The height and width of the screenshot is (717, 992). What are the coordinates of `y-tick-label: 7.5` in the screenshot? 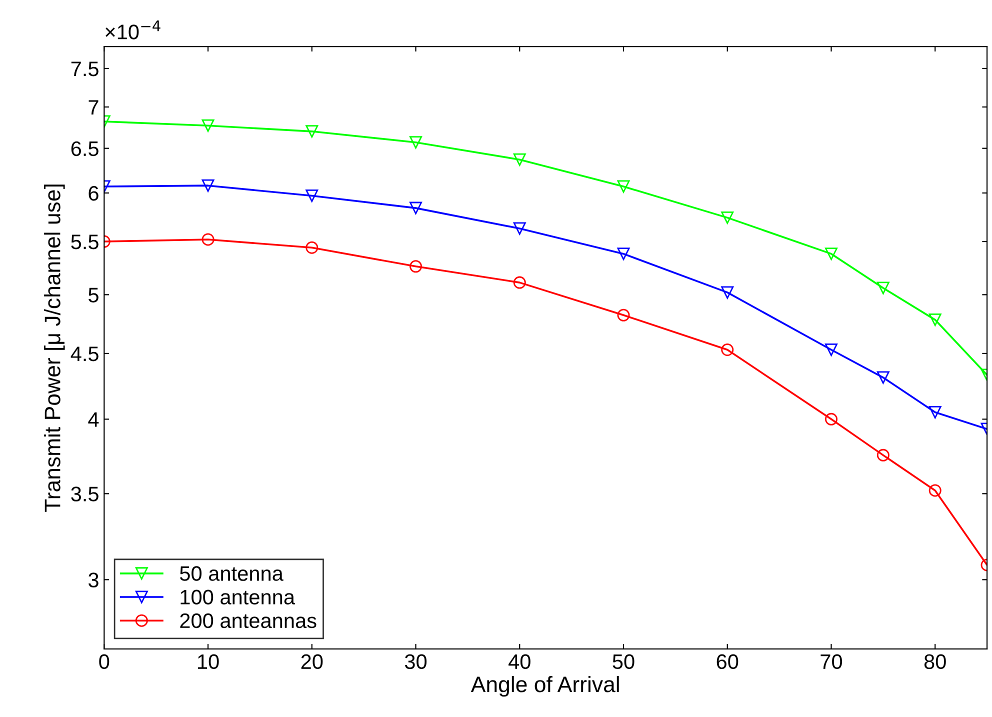 It's located at (84, 69).